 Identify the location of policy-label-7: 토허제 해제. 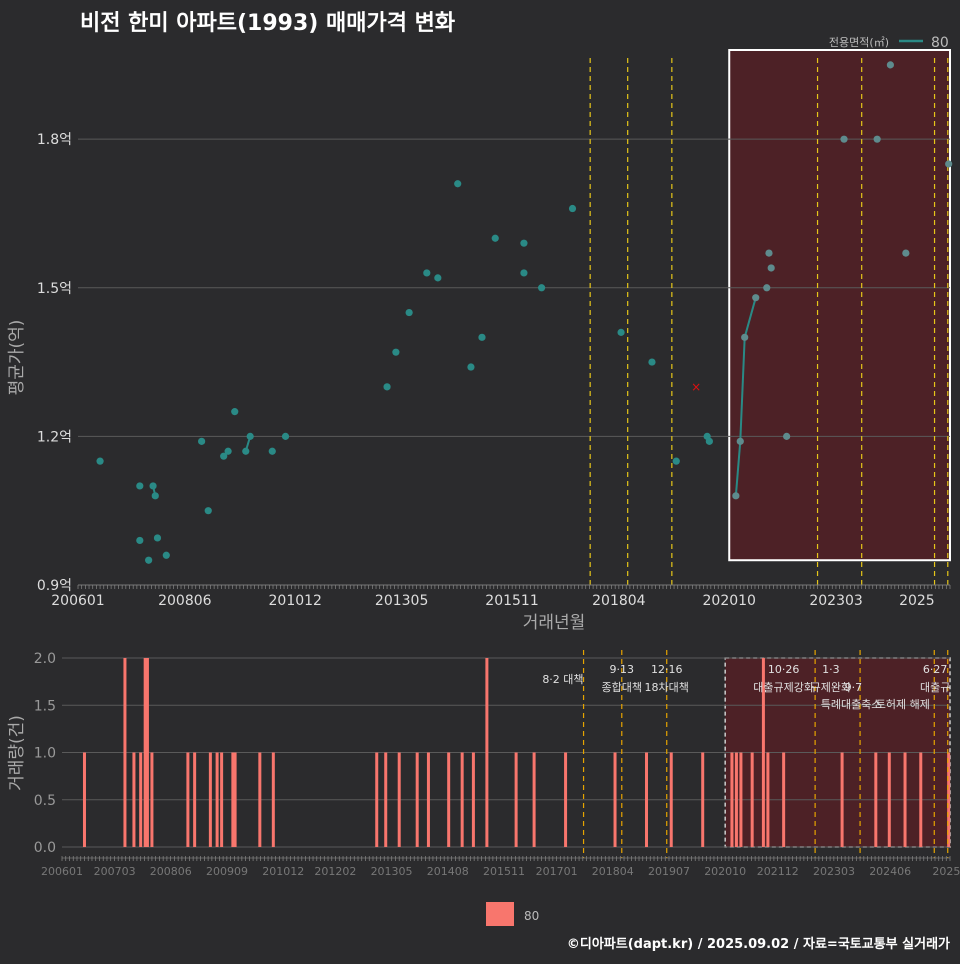
(903, 704).